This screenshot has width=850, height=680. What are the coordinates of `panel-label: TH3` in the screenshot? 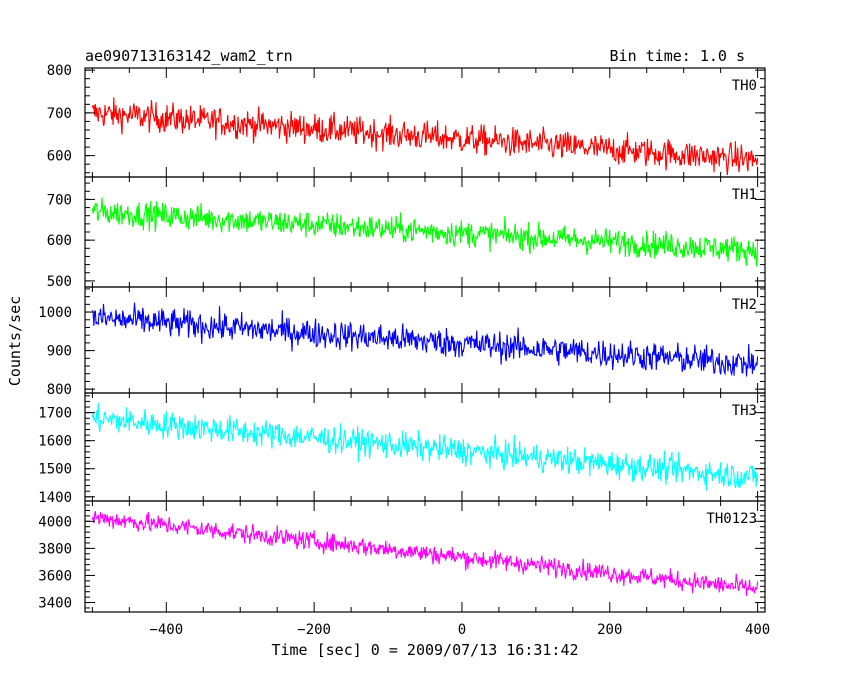 It's located at (744, 411).